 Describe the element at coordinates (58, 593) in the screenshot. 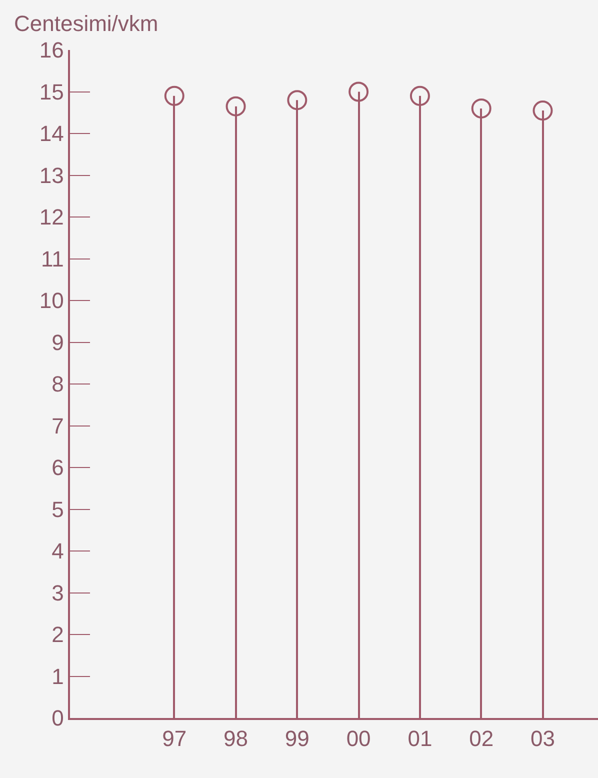

I see `y-tick-label: 3` at that location.